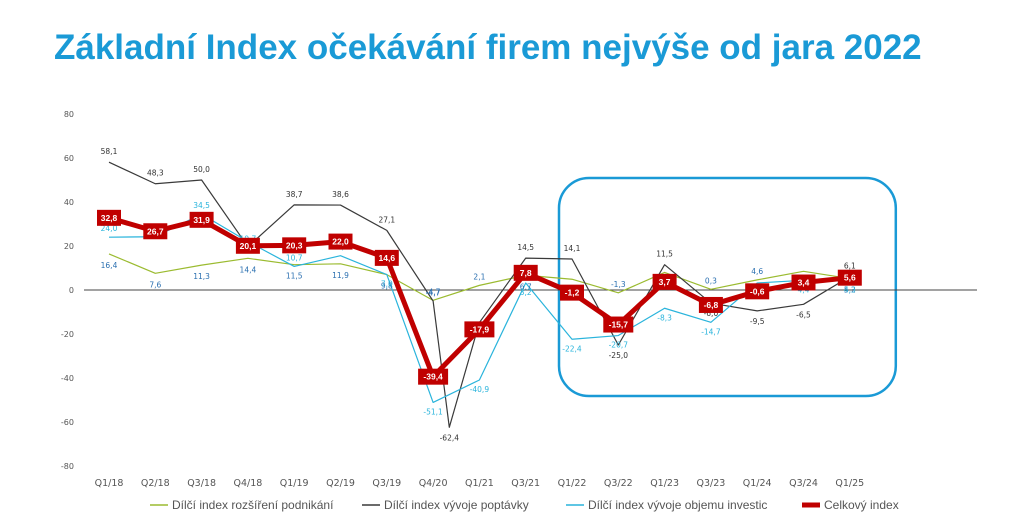 The height and width of the screenshot is (519, 1024). Describe the element at coordinates (525, 483) in the screenshot. I see `x-tick-label: Q3/21` at that location.